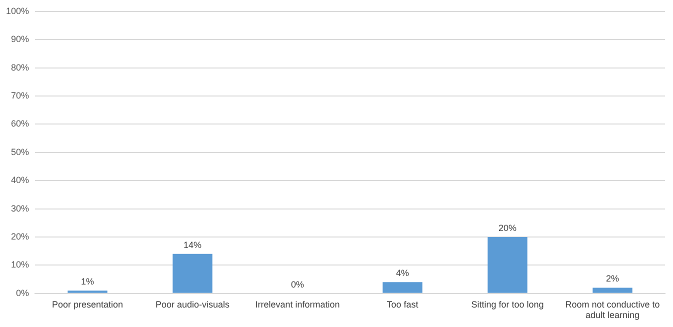 Image resolution: width=673 pixels, height=327 pixels. What do you see at coordinates (297, 304) in the screenshot?
I see `x-tick-label: Irrelevant information` at bounding box center [297, 304].